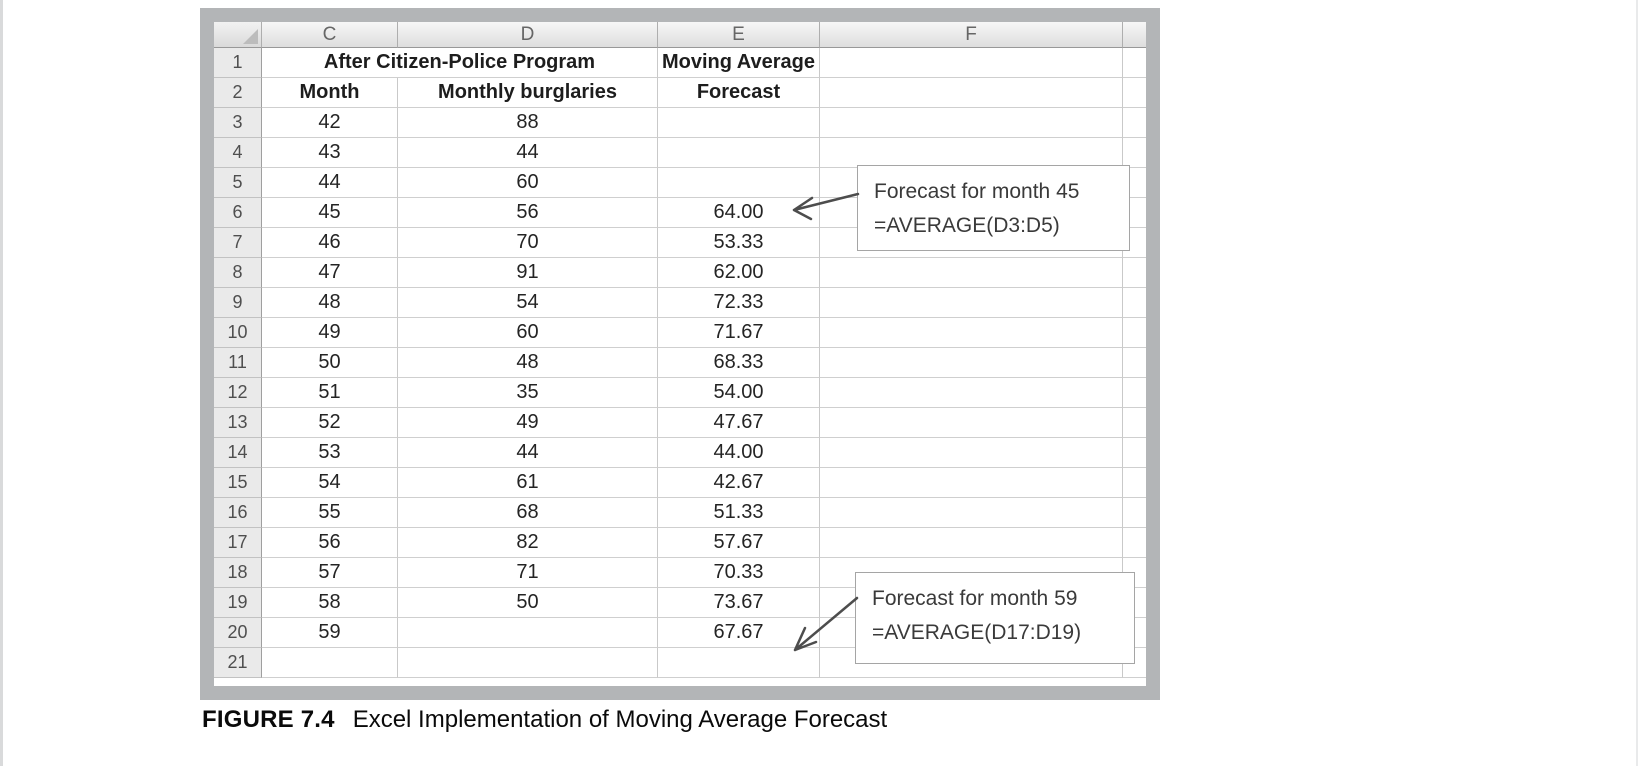  What do you see at coordinates (971, 63) in the screenshot?
I see `cell-f1` at bounding box center [971, 63].